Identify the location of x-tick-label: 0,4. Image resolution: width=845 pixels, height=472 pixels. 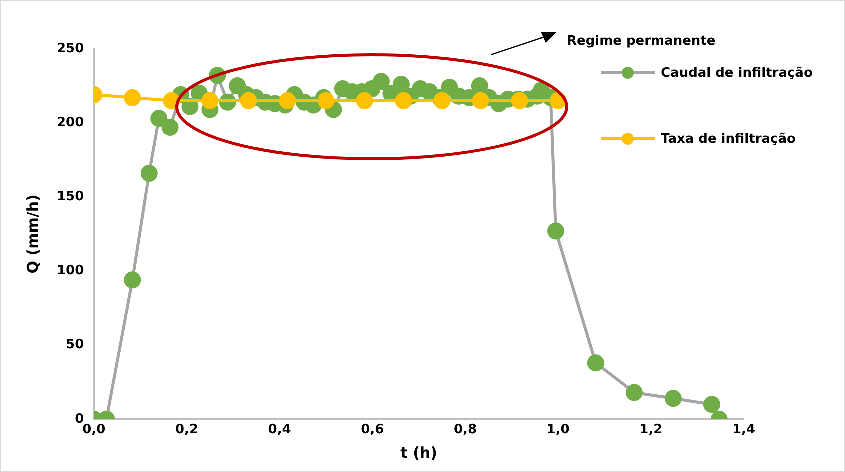
(280, 430).